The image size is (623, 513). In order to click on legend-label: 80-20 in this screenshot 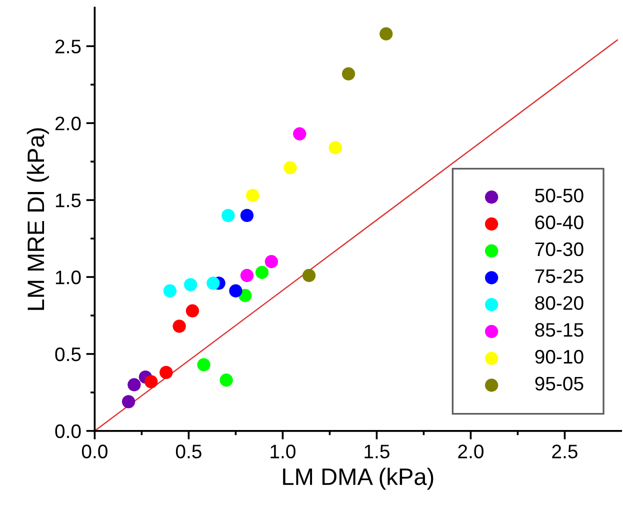, I will do `click(559, 303)`.